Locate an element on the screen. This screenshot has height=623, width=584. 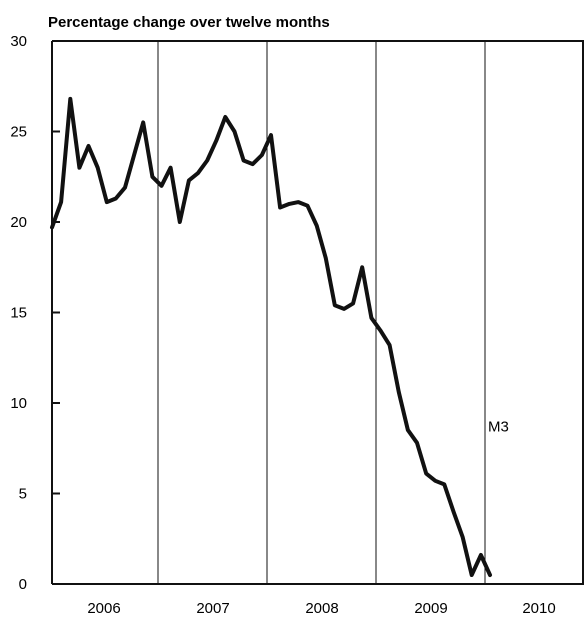
y-tick-label: 30 is located at coordinates (18, 41).